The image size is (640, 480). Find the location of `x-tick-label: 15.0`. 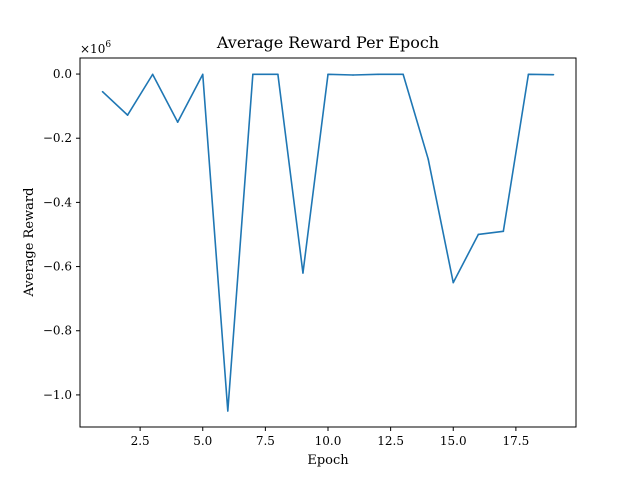

x-tick-label: 15.0 is located at coordinates (453, 441).